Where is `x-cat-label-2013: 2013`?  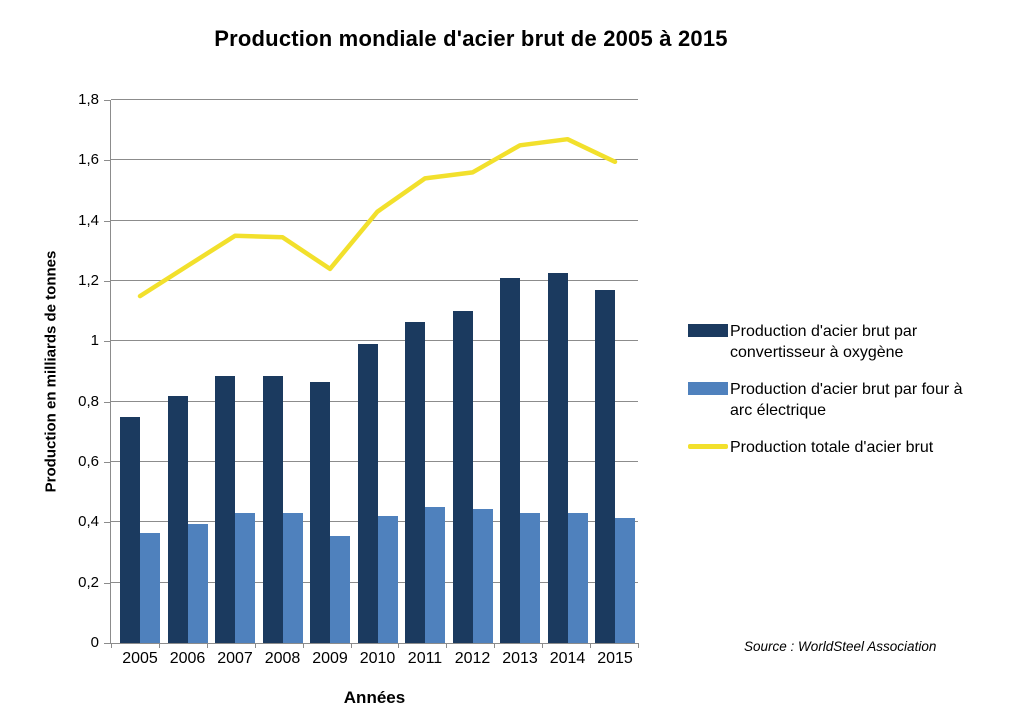
x-cat-label-2013: 2013 is located at coordinates (520, 658).